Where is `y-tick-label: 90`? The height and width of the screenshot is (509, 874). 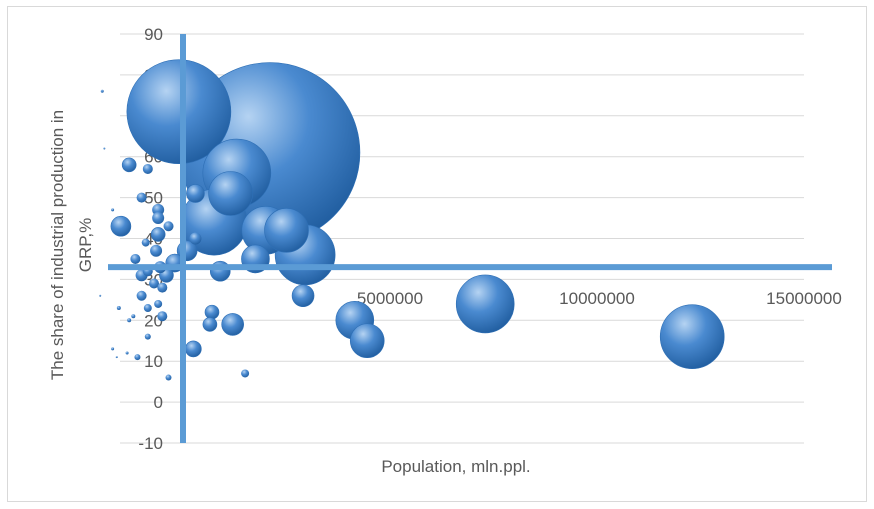
y-tick-label: 90 is located at coordinates (153, 34).